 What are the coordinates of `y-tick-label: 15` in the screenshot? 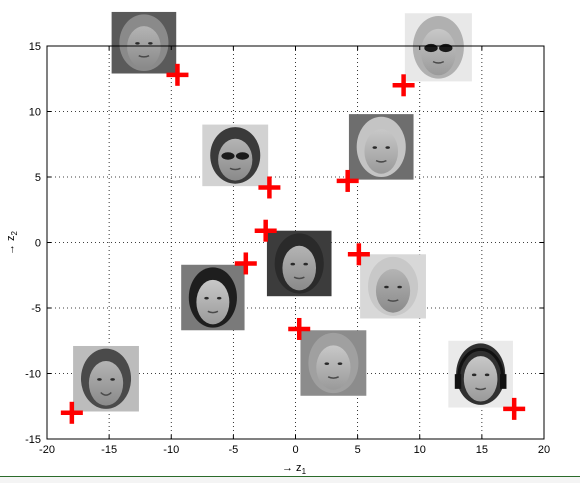 It's located at (35, 47).